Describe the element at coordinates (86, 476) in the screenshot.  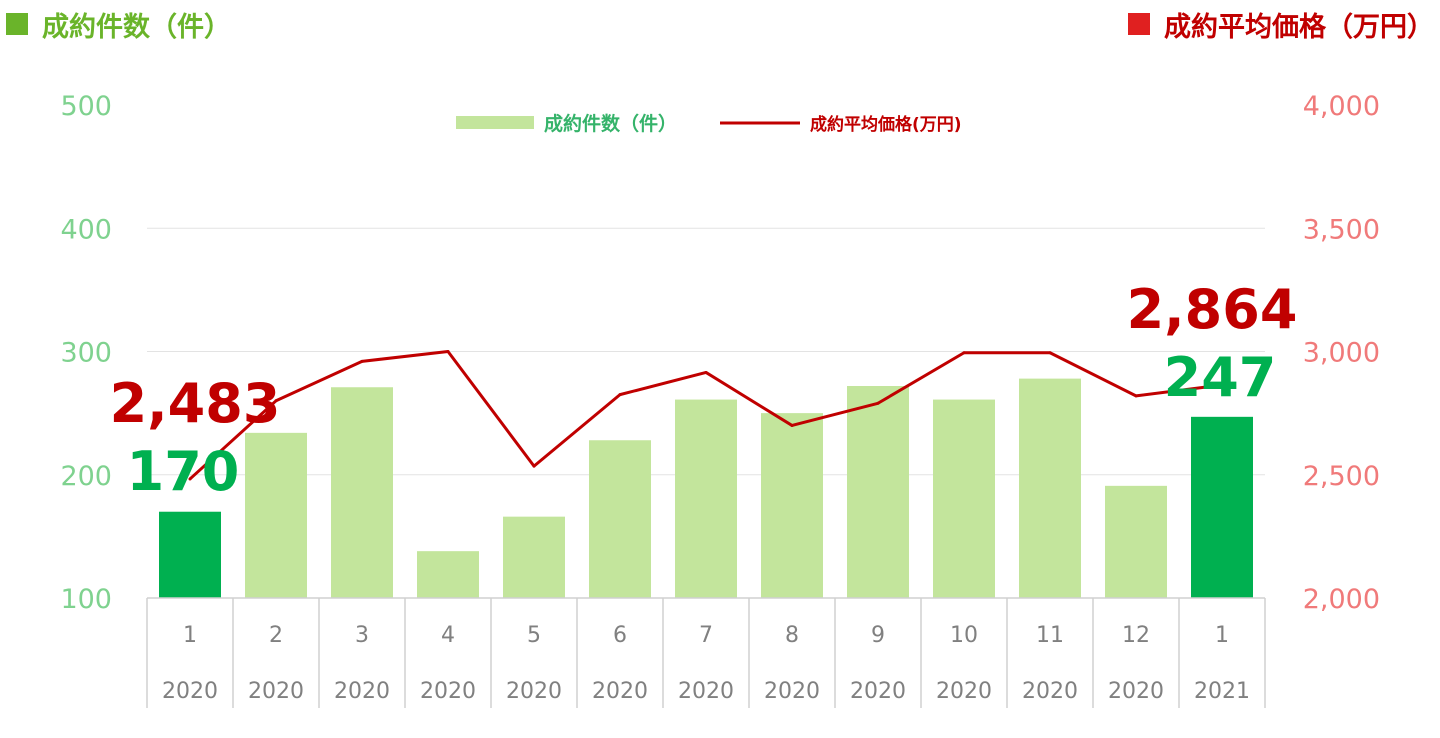
I see `left-tick-label: 200` at that location.